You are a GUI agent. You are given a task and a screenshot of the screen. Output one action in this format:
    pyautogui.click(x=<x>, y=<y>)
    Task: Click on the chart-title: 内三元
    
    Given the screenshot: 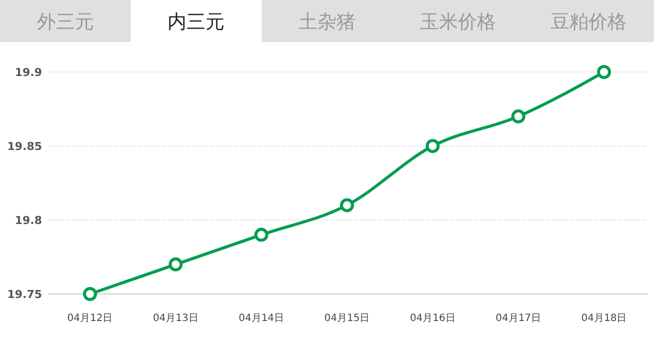 What is the action you would take?
    pyautogui.click(x=196, y=22)
    